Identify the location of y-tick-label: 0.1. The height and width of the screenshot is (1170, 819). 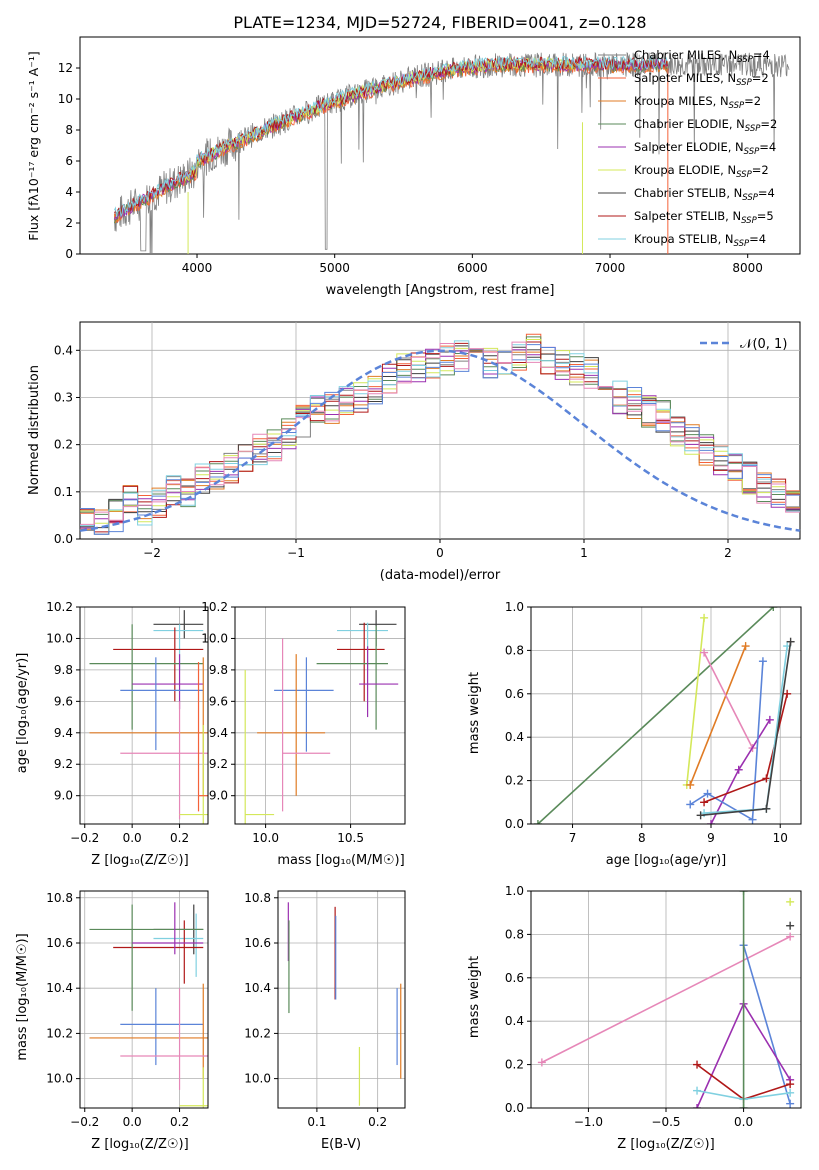
(63, 492).